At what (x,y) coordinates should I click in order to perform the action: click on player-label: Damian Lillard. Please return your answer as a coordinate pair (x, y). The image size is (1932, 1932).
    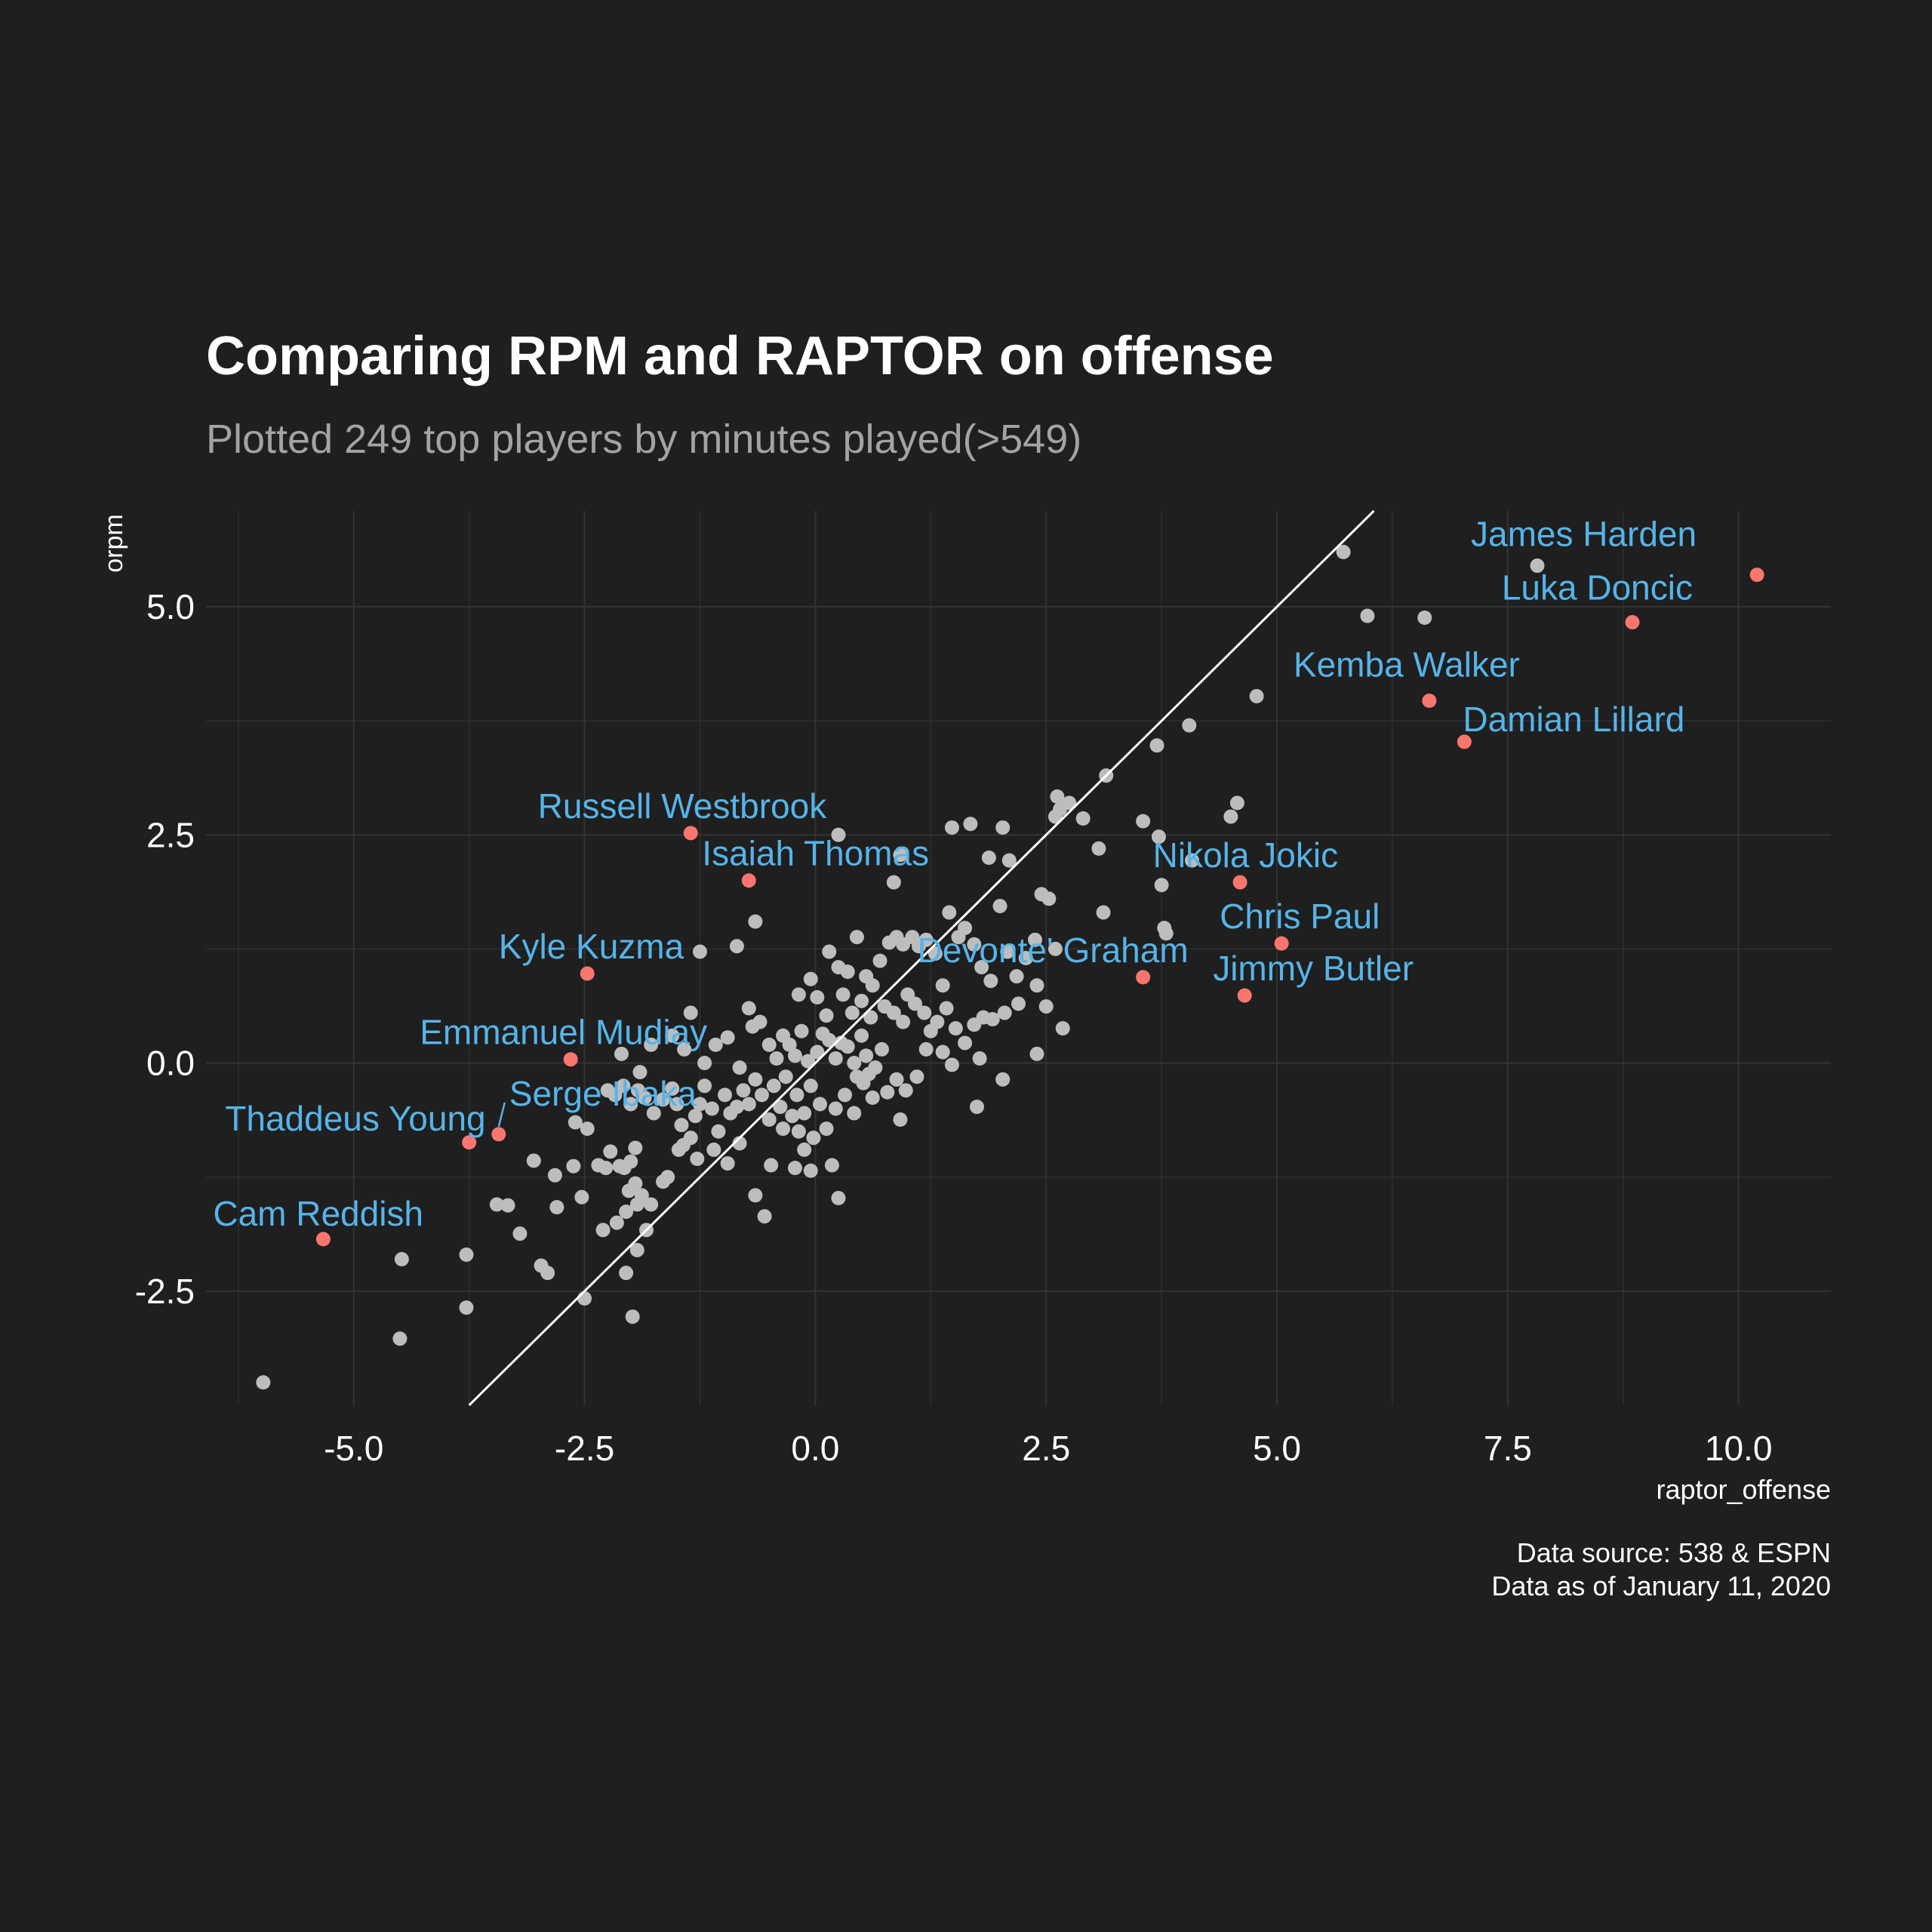
    Looking at the image, I should click on (1573, 719).